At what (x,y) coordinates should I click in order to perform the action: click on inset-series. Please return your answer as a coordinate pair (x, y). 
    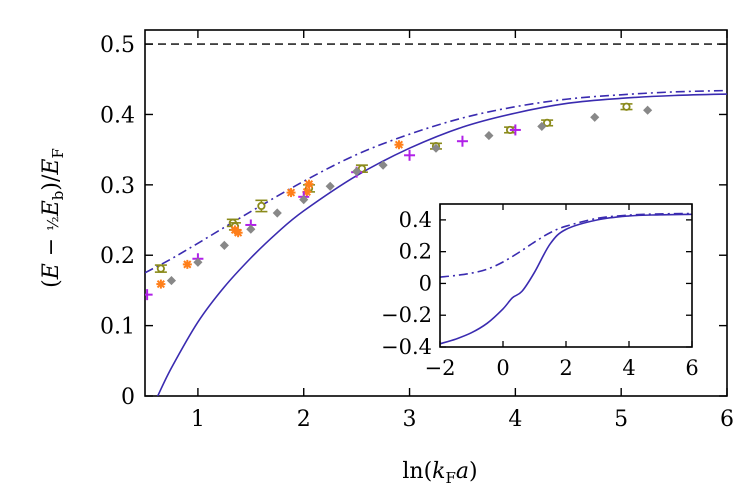
    Looking at the image, I should click on (566, 278).